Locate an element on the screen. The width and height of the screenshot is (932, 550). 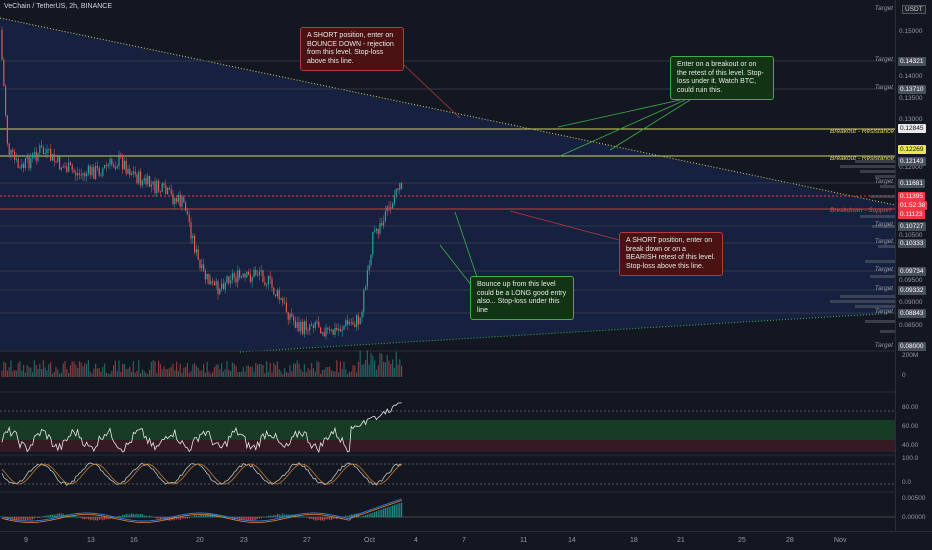
time-axis: 9 13 16 20 23 27 Oct 4 7 11 14 18 21 25 28 Nov is located at coordinates (466, 540).